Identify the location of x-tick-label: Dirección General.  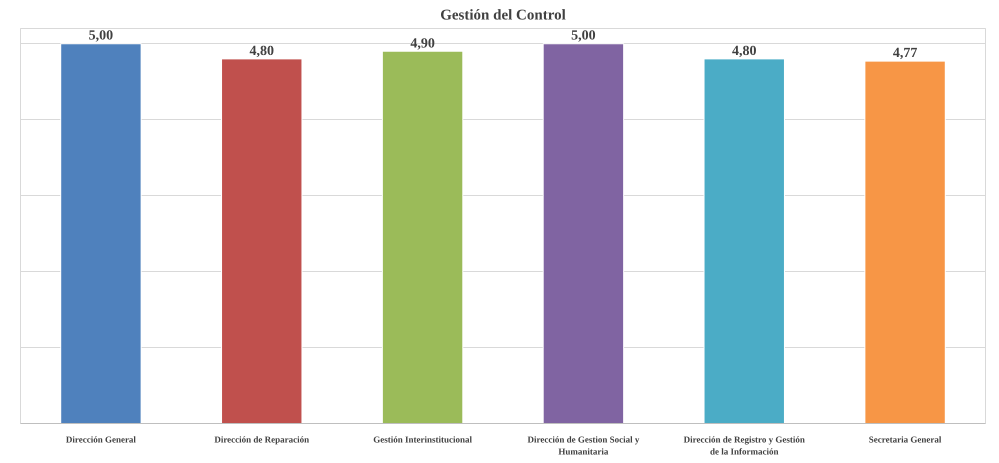
(101, 439).